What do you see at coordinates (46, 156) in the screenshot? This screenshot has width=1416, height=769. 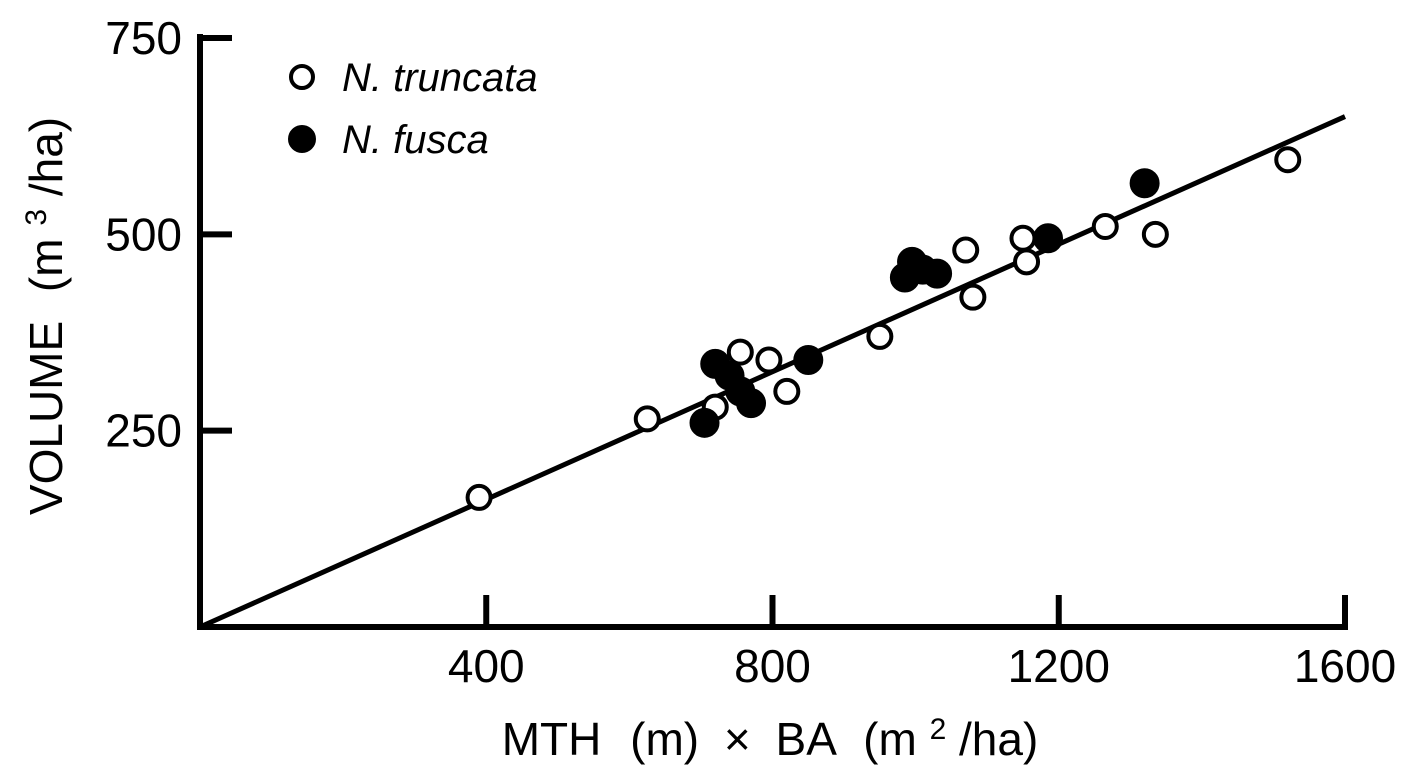 I see `y-axis-title-part: /ha)` at bounding box center [46, 156].